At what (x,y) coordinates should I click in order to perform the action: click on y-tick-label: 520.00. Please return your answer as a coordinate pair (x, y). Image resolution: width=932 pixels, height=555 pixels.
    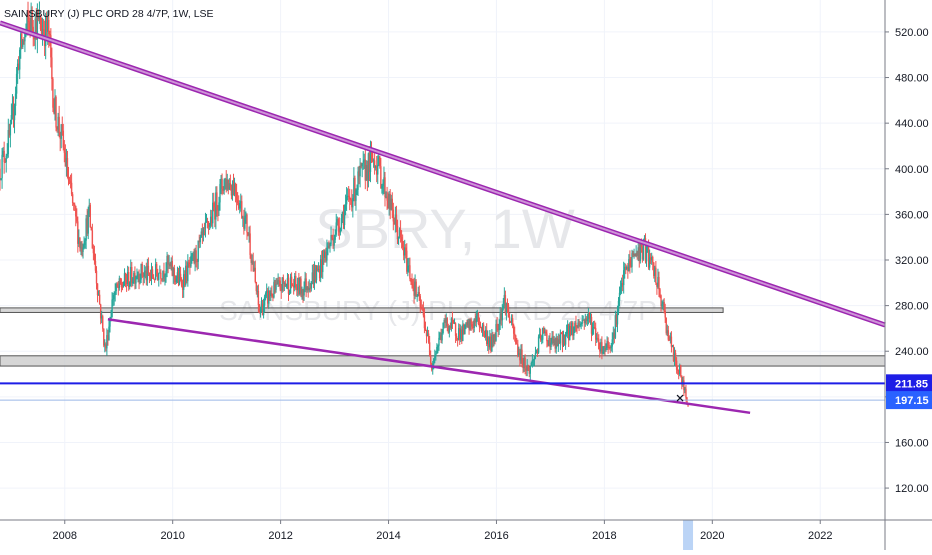
    Looking at the image, I should click on (912, 33).